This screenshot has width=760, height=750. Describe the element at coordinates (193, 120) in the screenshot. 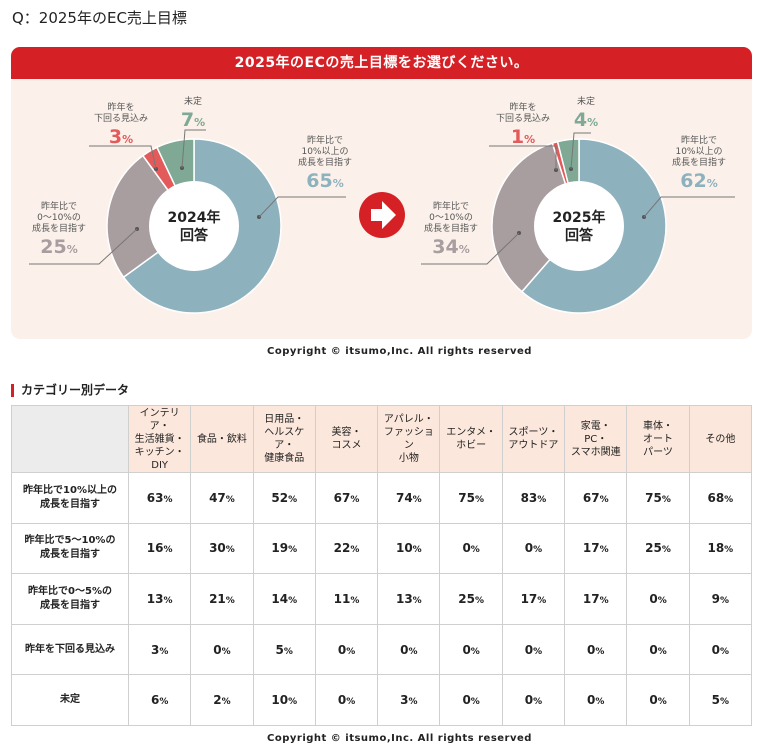

I see `slice-value-undecided: 7%` at that location.